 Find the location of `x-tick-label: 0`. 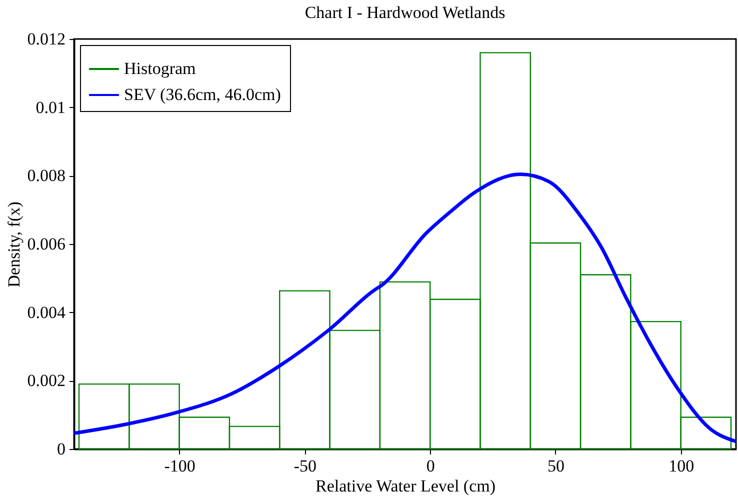

x-tick-label: 0 is located at coordinates (430, 466).